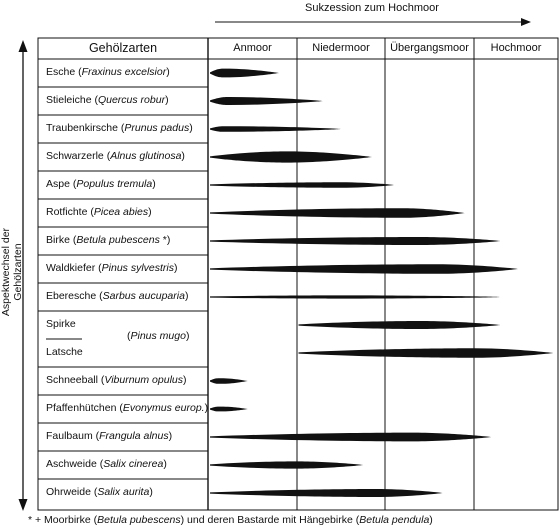 Image resolution: width=560 pixels, height=532 pixels. What do you see at coordinates (158, 336) in the screenshot?
I see `pinus-mugo-label: (Pinus mugo)` at bounding box center [158, 336].